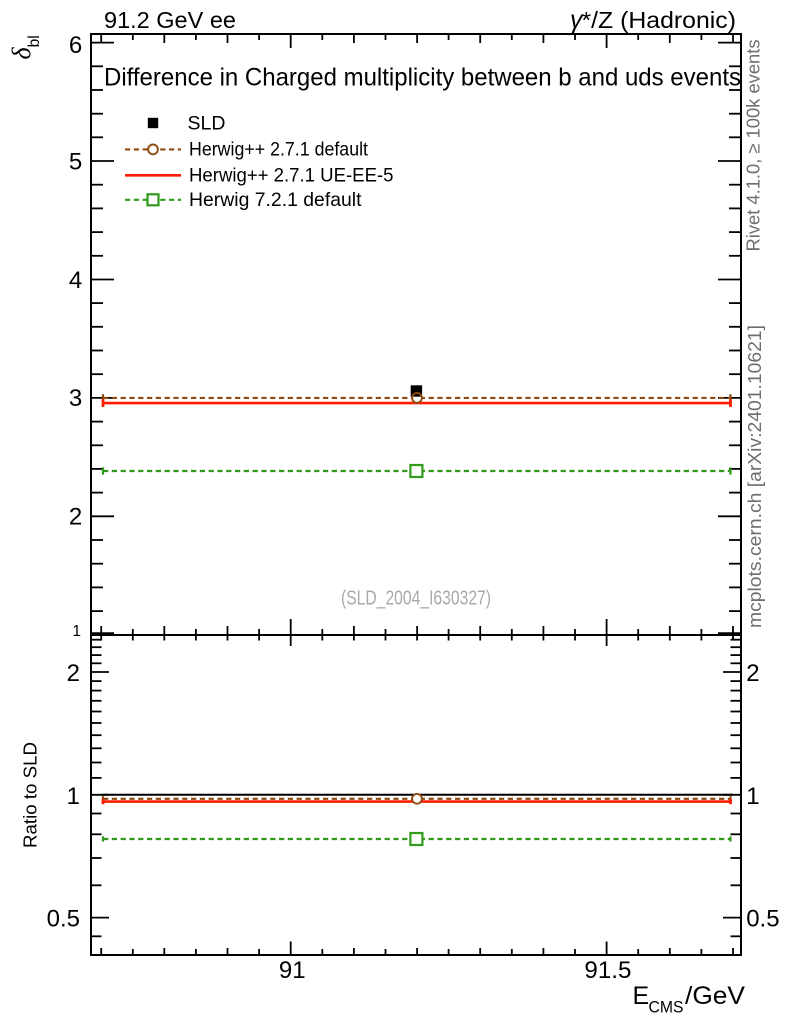 This screenshot has width=786, height=1024. Describe the element at coordinates (577, 20) in the screenshot. I see `svg-text: γ` at that location.